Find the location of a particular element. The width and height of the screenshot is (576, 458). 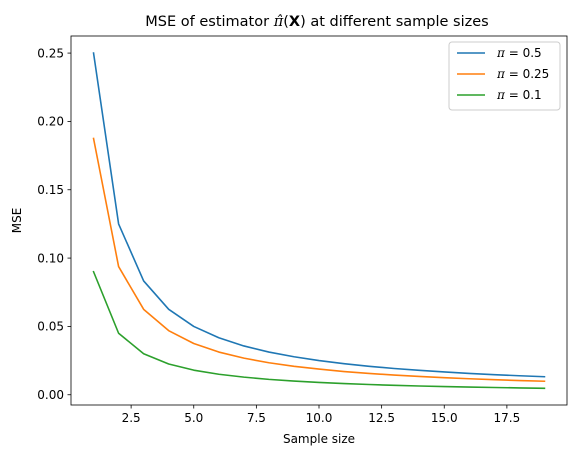

y-tick-label: 0.00 is located at coordinates (50, 395).